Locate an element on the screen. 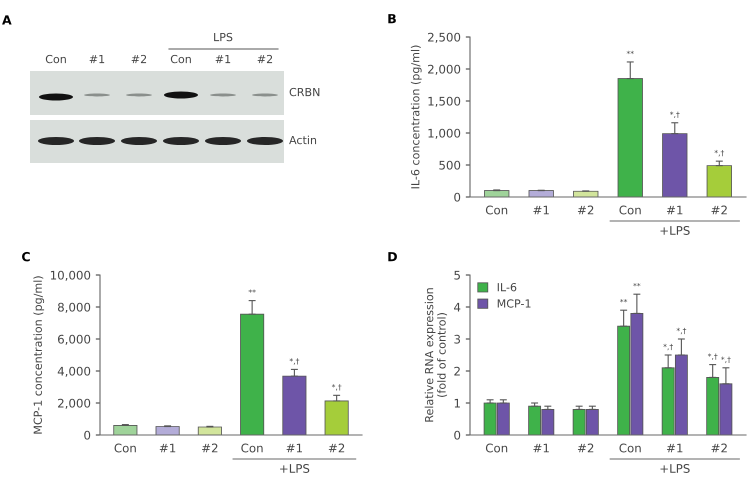 This screenshot has height=490, width=751. legend-label: MCP-1 is located at coordinates (514, 303).